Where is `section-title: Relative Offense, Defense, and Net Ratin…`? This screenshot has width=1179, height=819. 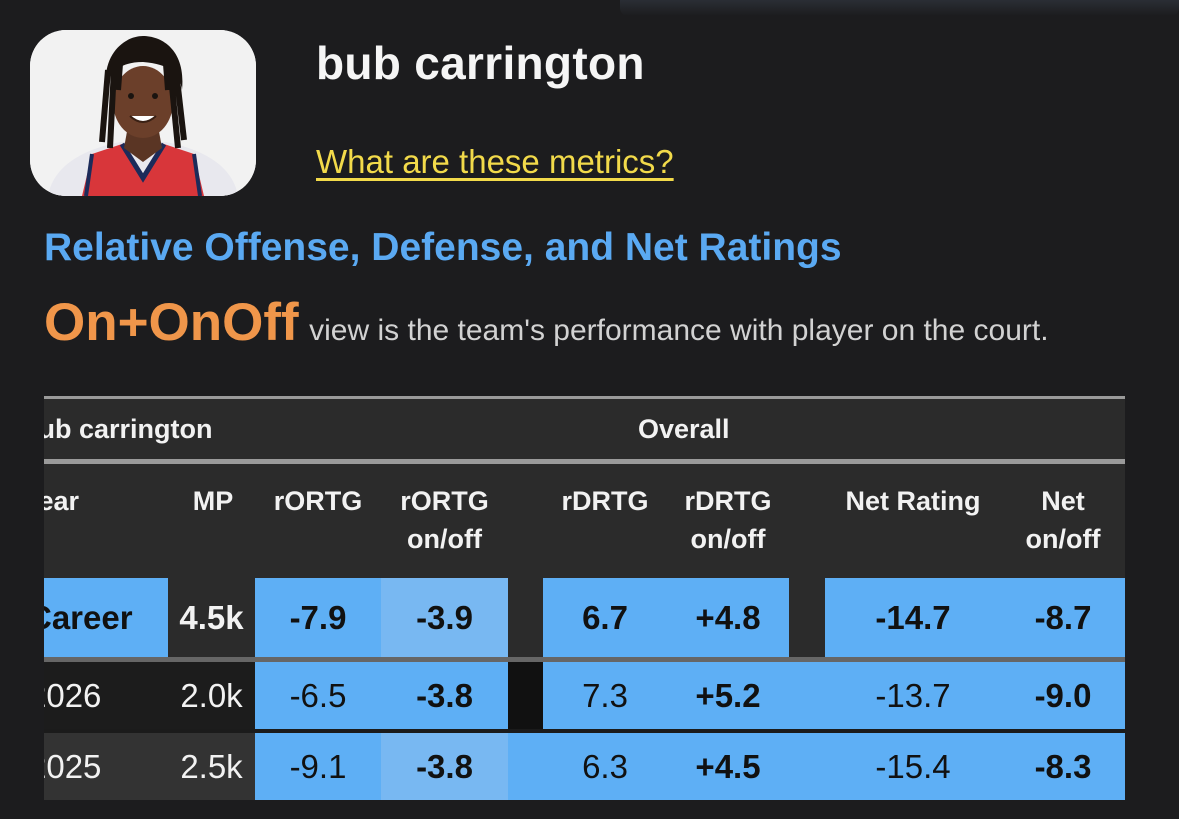 section-title: Relative Offense, Defense, and Net Ratin… is located at coordinates (443, 247).